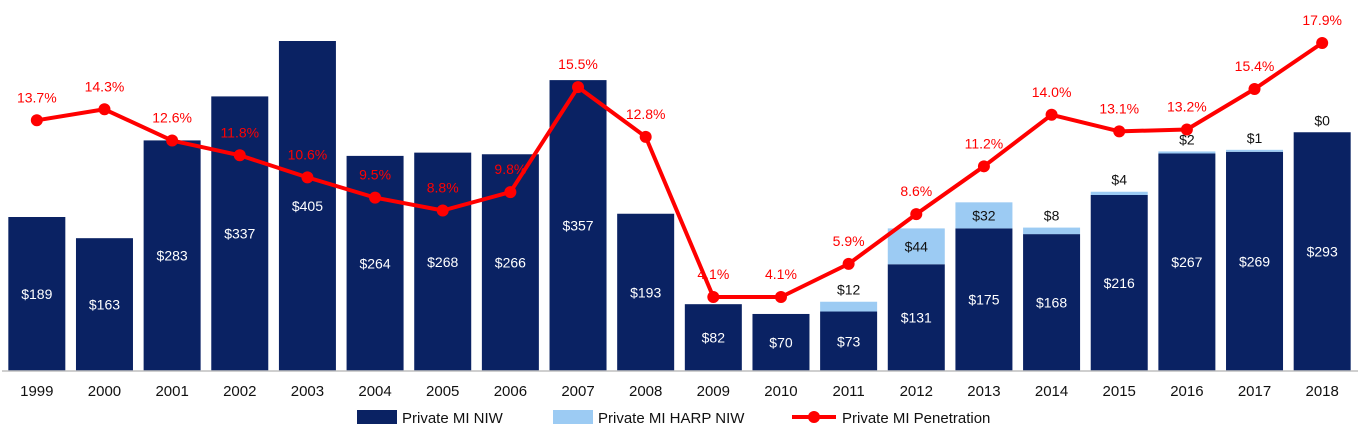 Image resolution: width=1363 pixels, height=438 pixels. I want to click on penetration-point-2006, so click(510, 192).